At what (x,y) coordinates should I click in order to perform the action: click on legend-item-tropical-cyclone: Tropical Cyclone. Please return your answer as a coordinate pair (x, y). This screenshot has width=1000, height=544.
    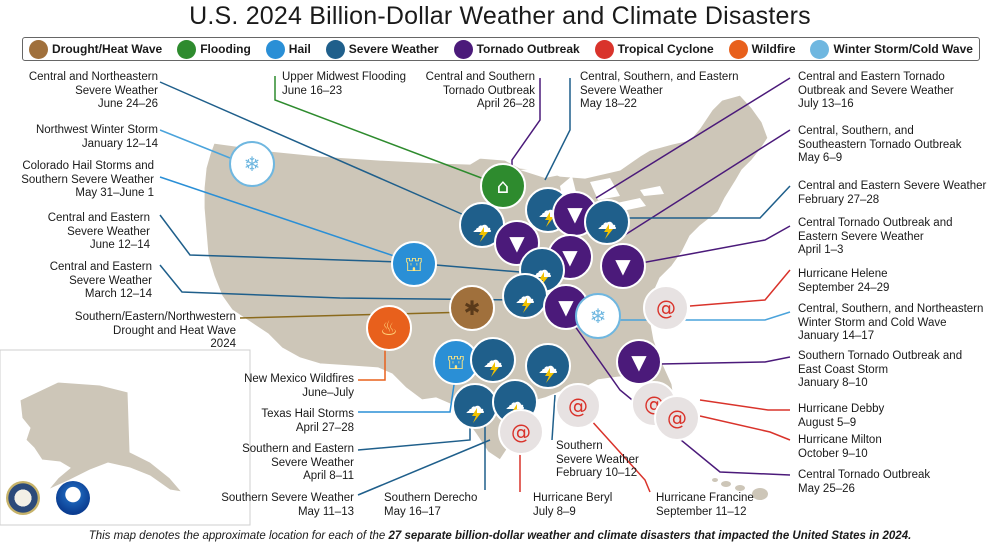
    Looking at the image, I should click on (654, 49).